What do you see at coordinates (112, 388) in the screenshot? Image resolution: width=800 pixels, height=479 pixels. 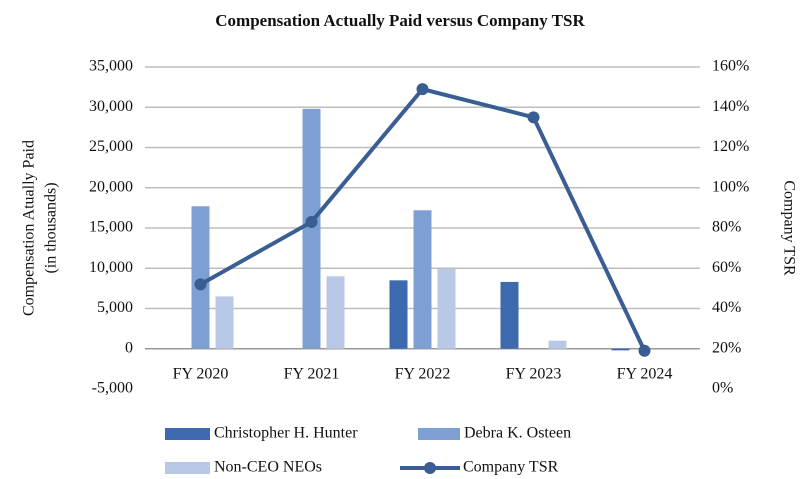 I see `y-tick-label: -5,000` at bounding box center [112, 388].